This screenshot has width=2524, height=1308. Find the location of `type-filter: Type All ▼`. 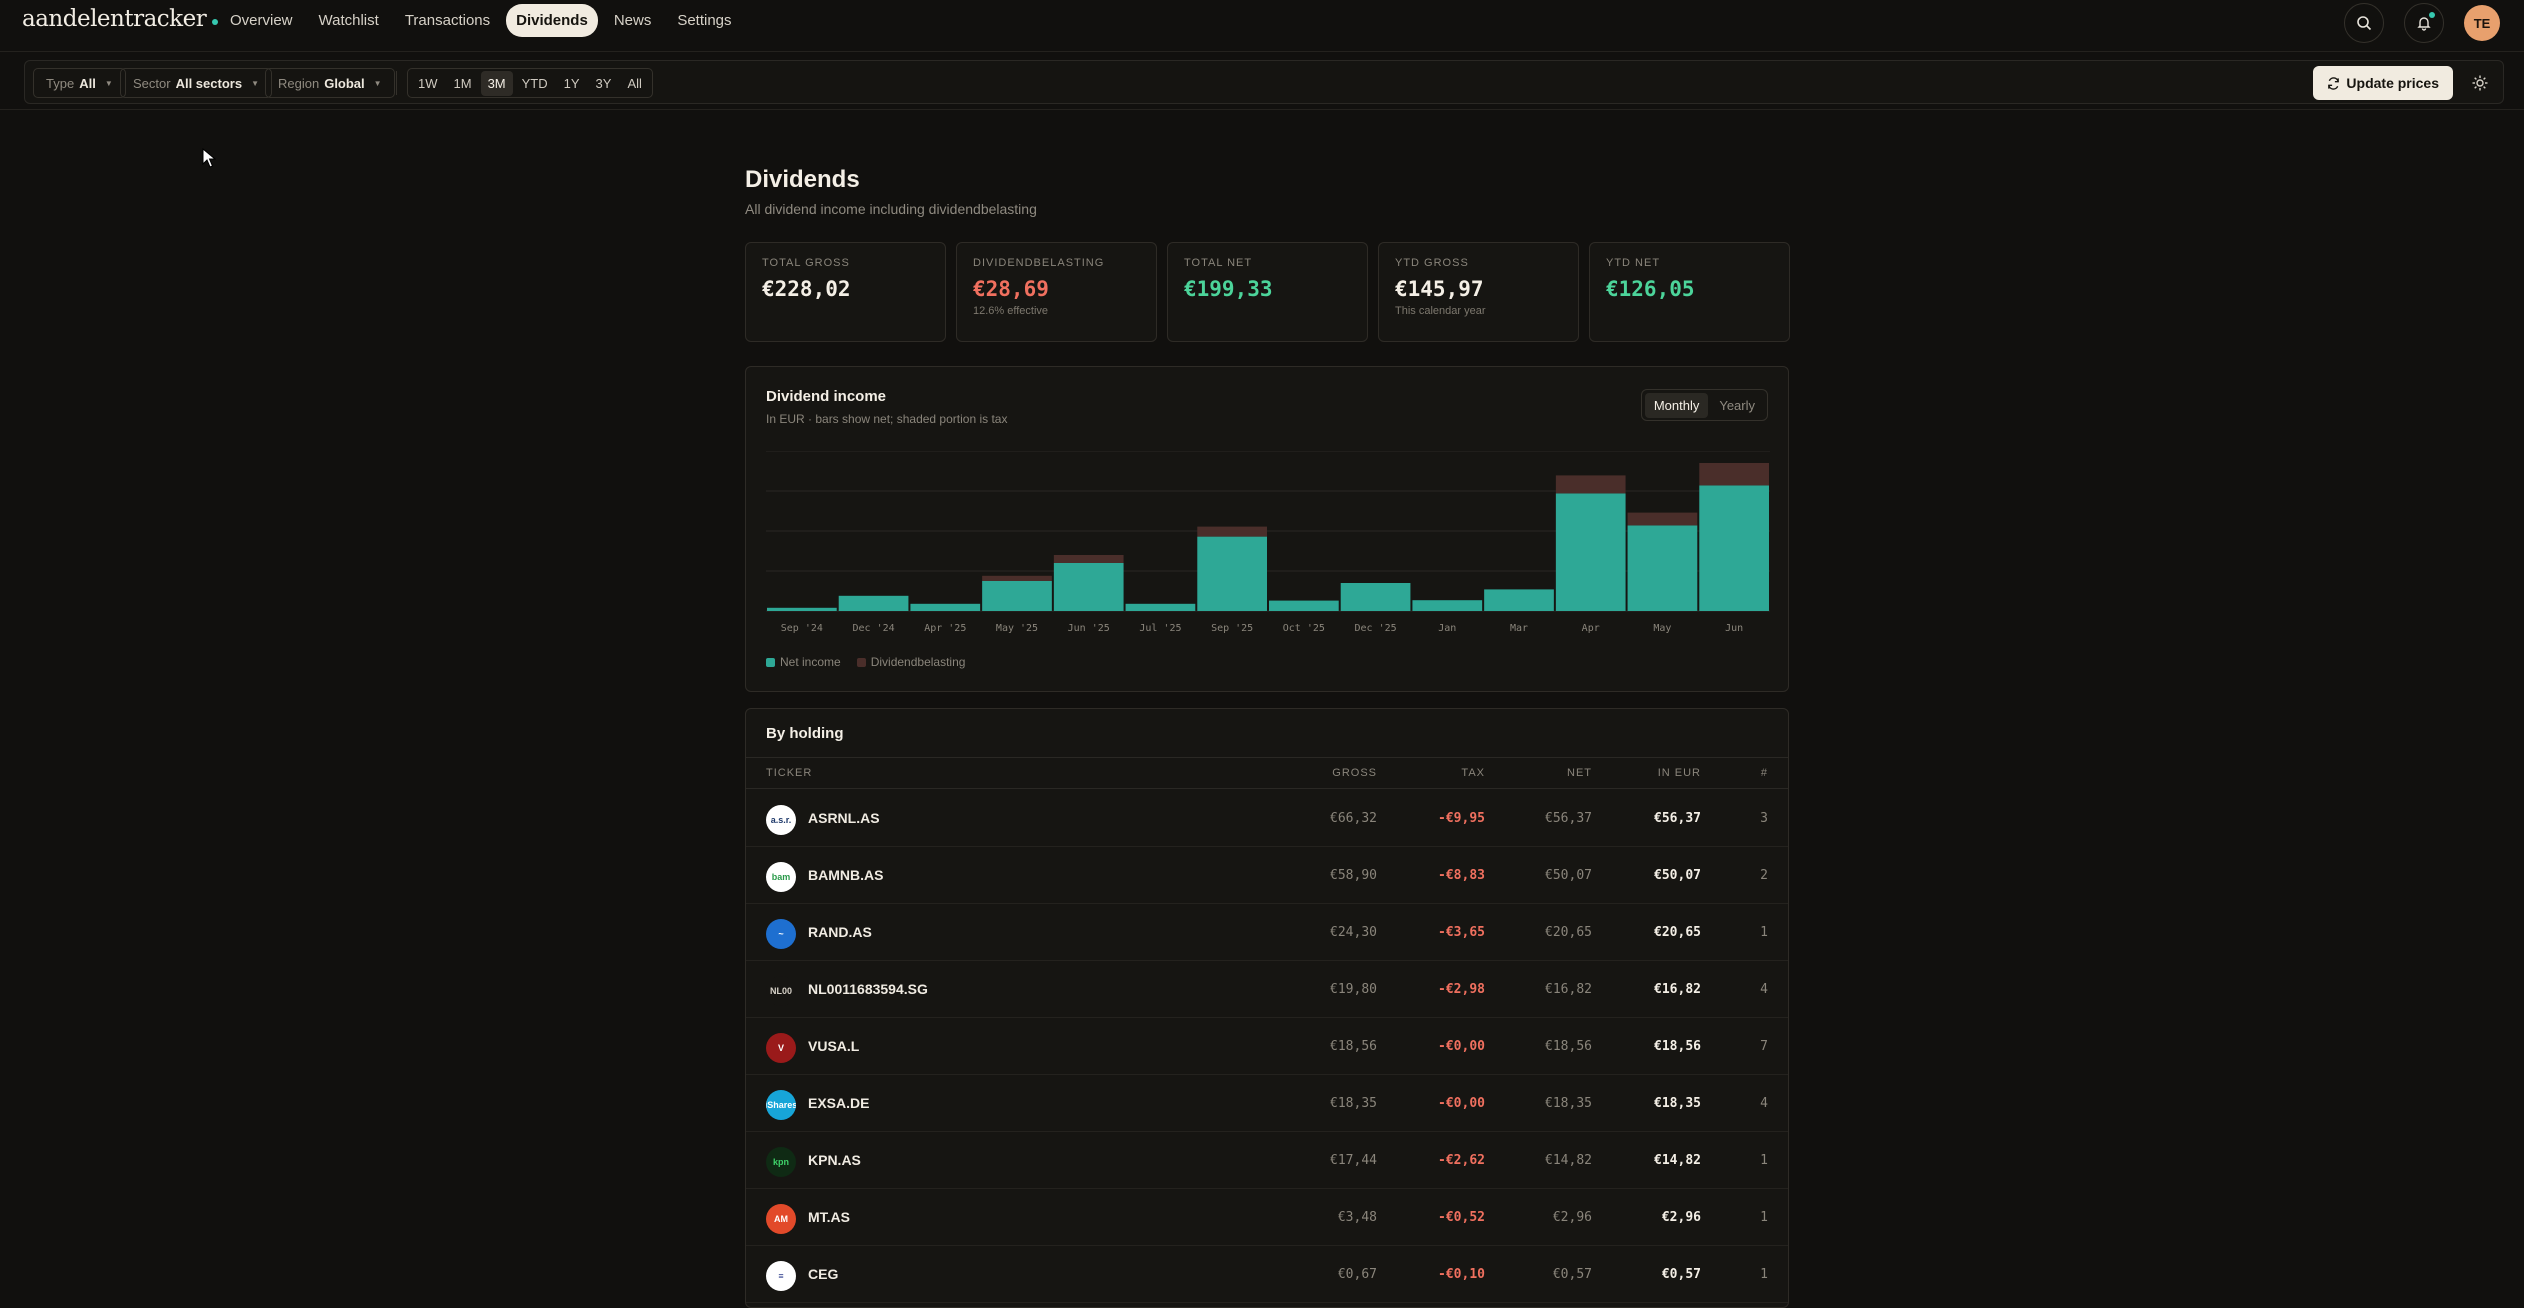

type-filter: Type All ▼ is located at coordinates (79, 83).